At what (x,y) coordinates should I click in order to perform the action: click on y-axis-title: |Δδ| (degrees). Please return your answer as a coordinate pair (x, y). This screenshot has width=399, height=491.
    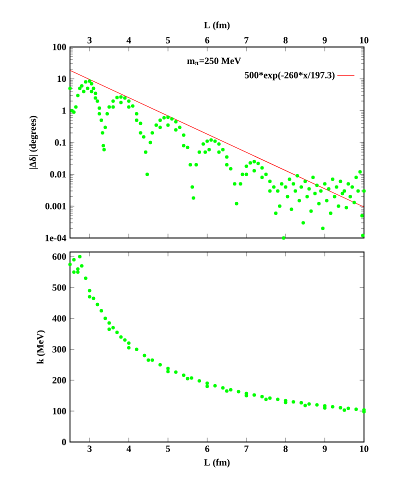
    Looking at the image, I should click on (33, 142).